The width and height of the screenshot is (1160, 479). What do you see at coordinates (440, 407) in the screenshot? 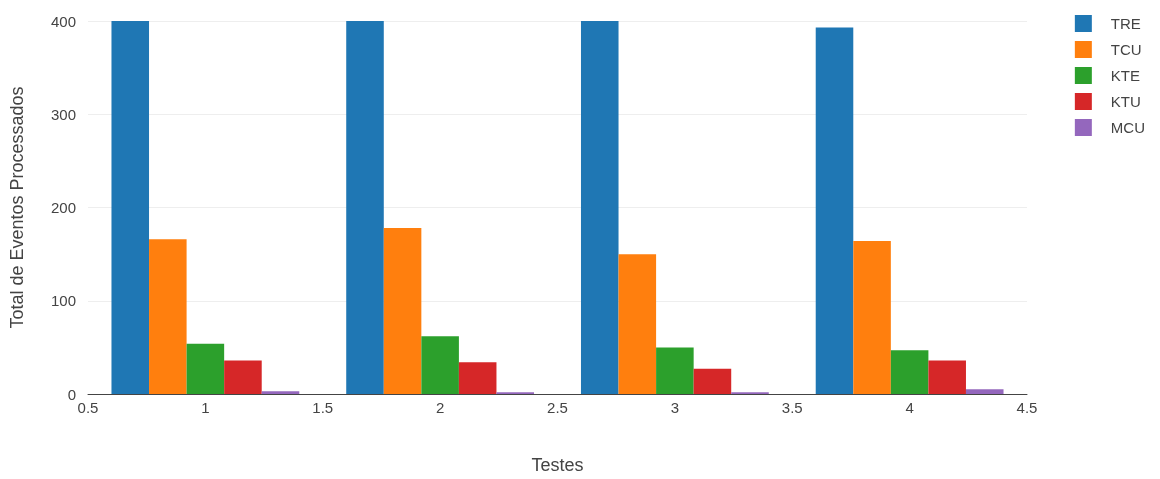
I see `x-tick-label: 2` at bounding box center [440, 407].